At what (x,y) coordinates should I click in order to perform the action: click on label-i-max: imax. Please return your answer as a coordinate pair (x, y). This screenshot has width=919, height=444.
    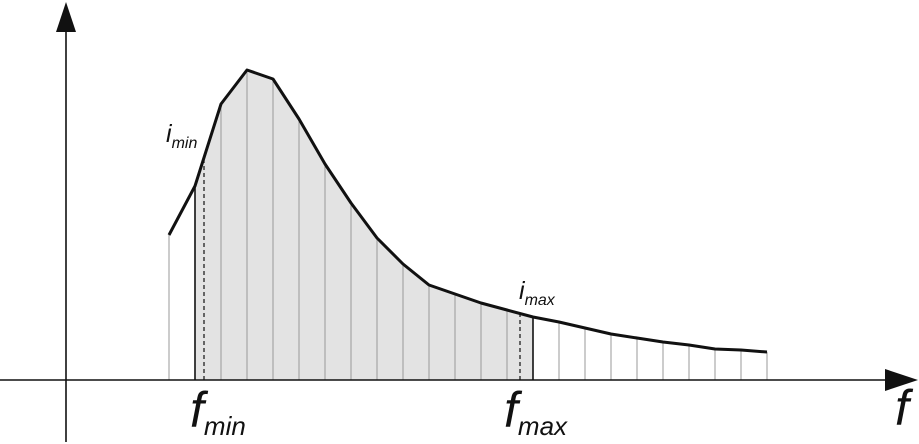
    Looking at the image, I should click on (537, 293).